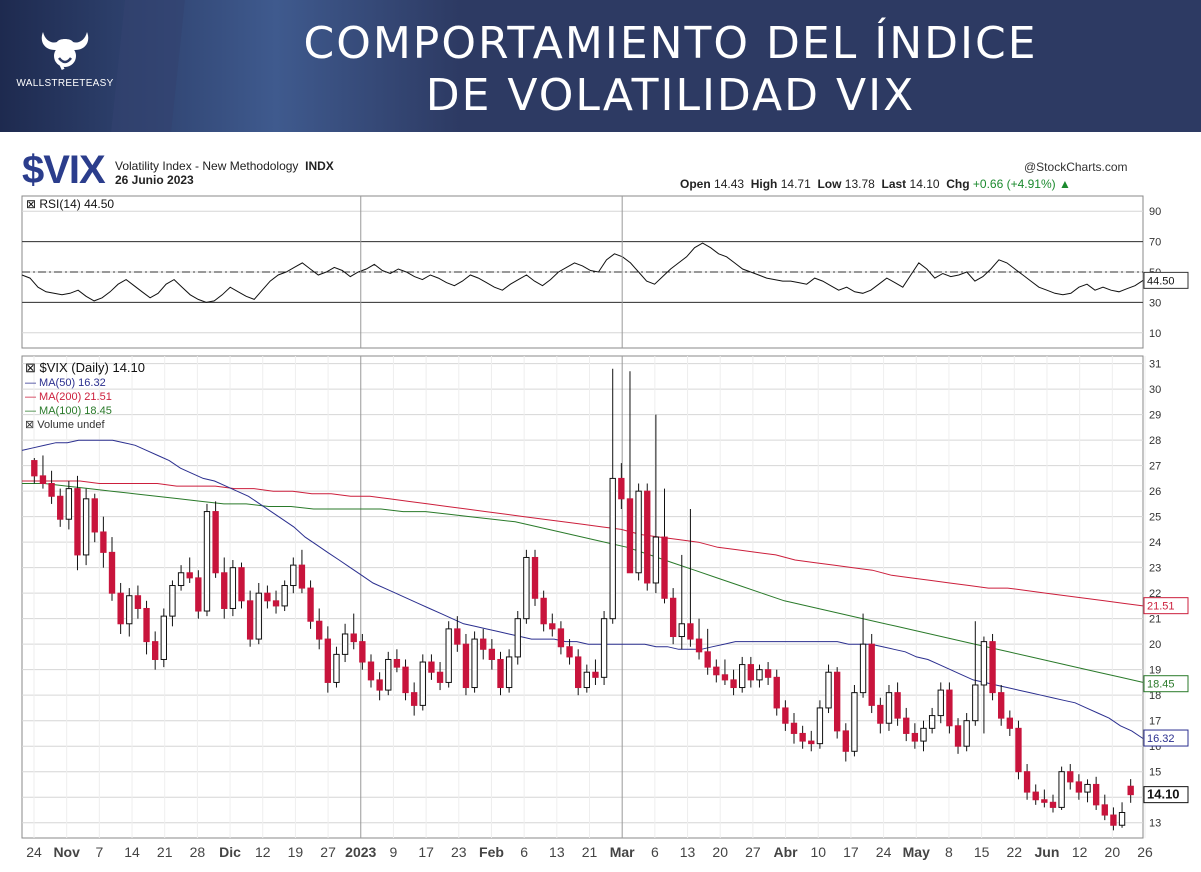 Image resolution: width=1201 pixels, height=872 pixels. I want to click on chart-date: 26 Junio 2023, so click(154, 180).